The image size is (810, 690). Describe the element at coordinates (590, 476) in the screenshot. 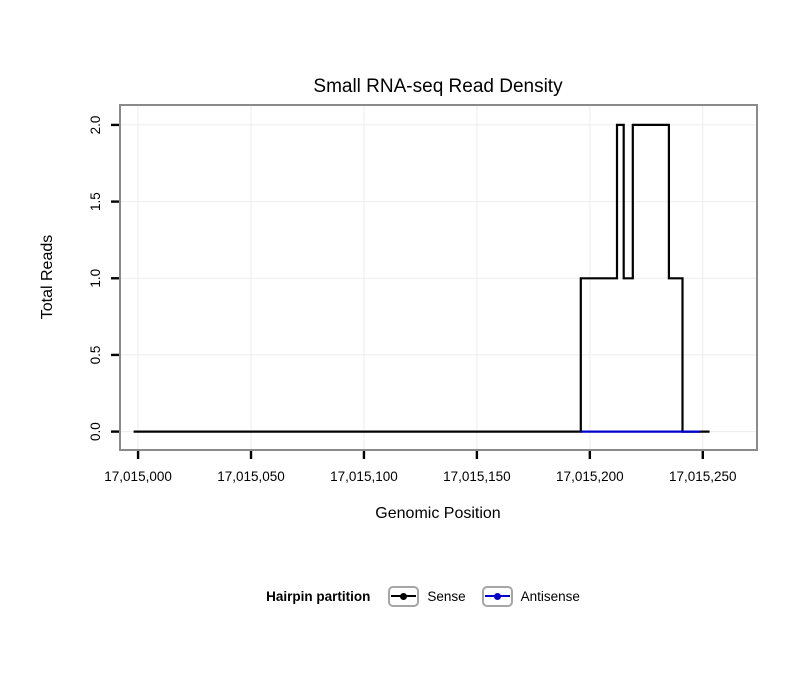

I see `x-tick-label: 17,015,200` at that location.